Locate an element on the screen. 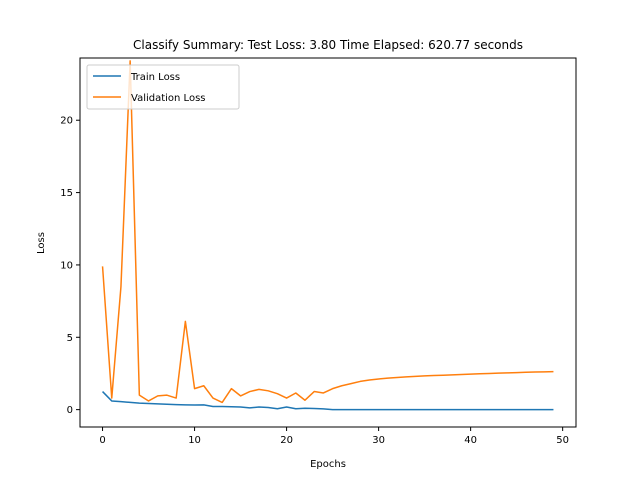 This screenshot has width=640, height=480. x-axis: 0 10 20 30 40 50 is located at coordinates (334, 436).